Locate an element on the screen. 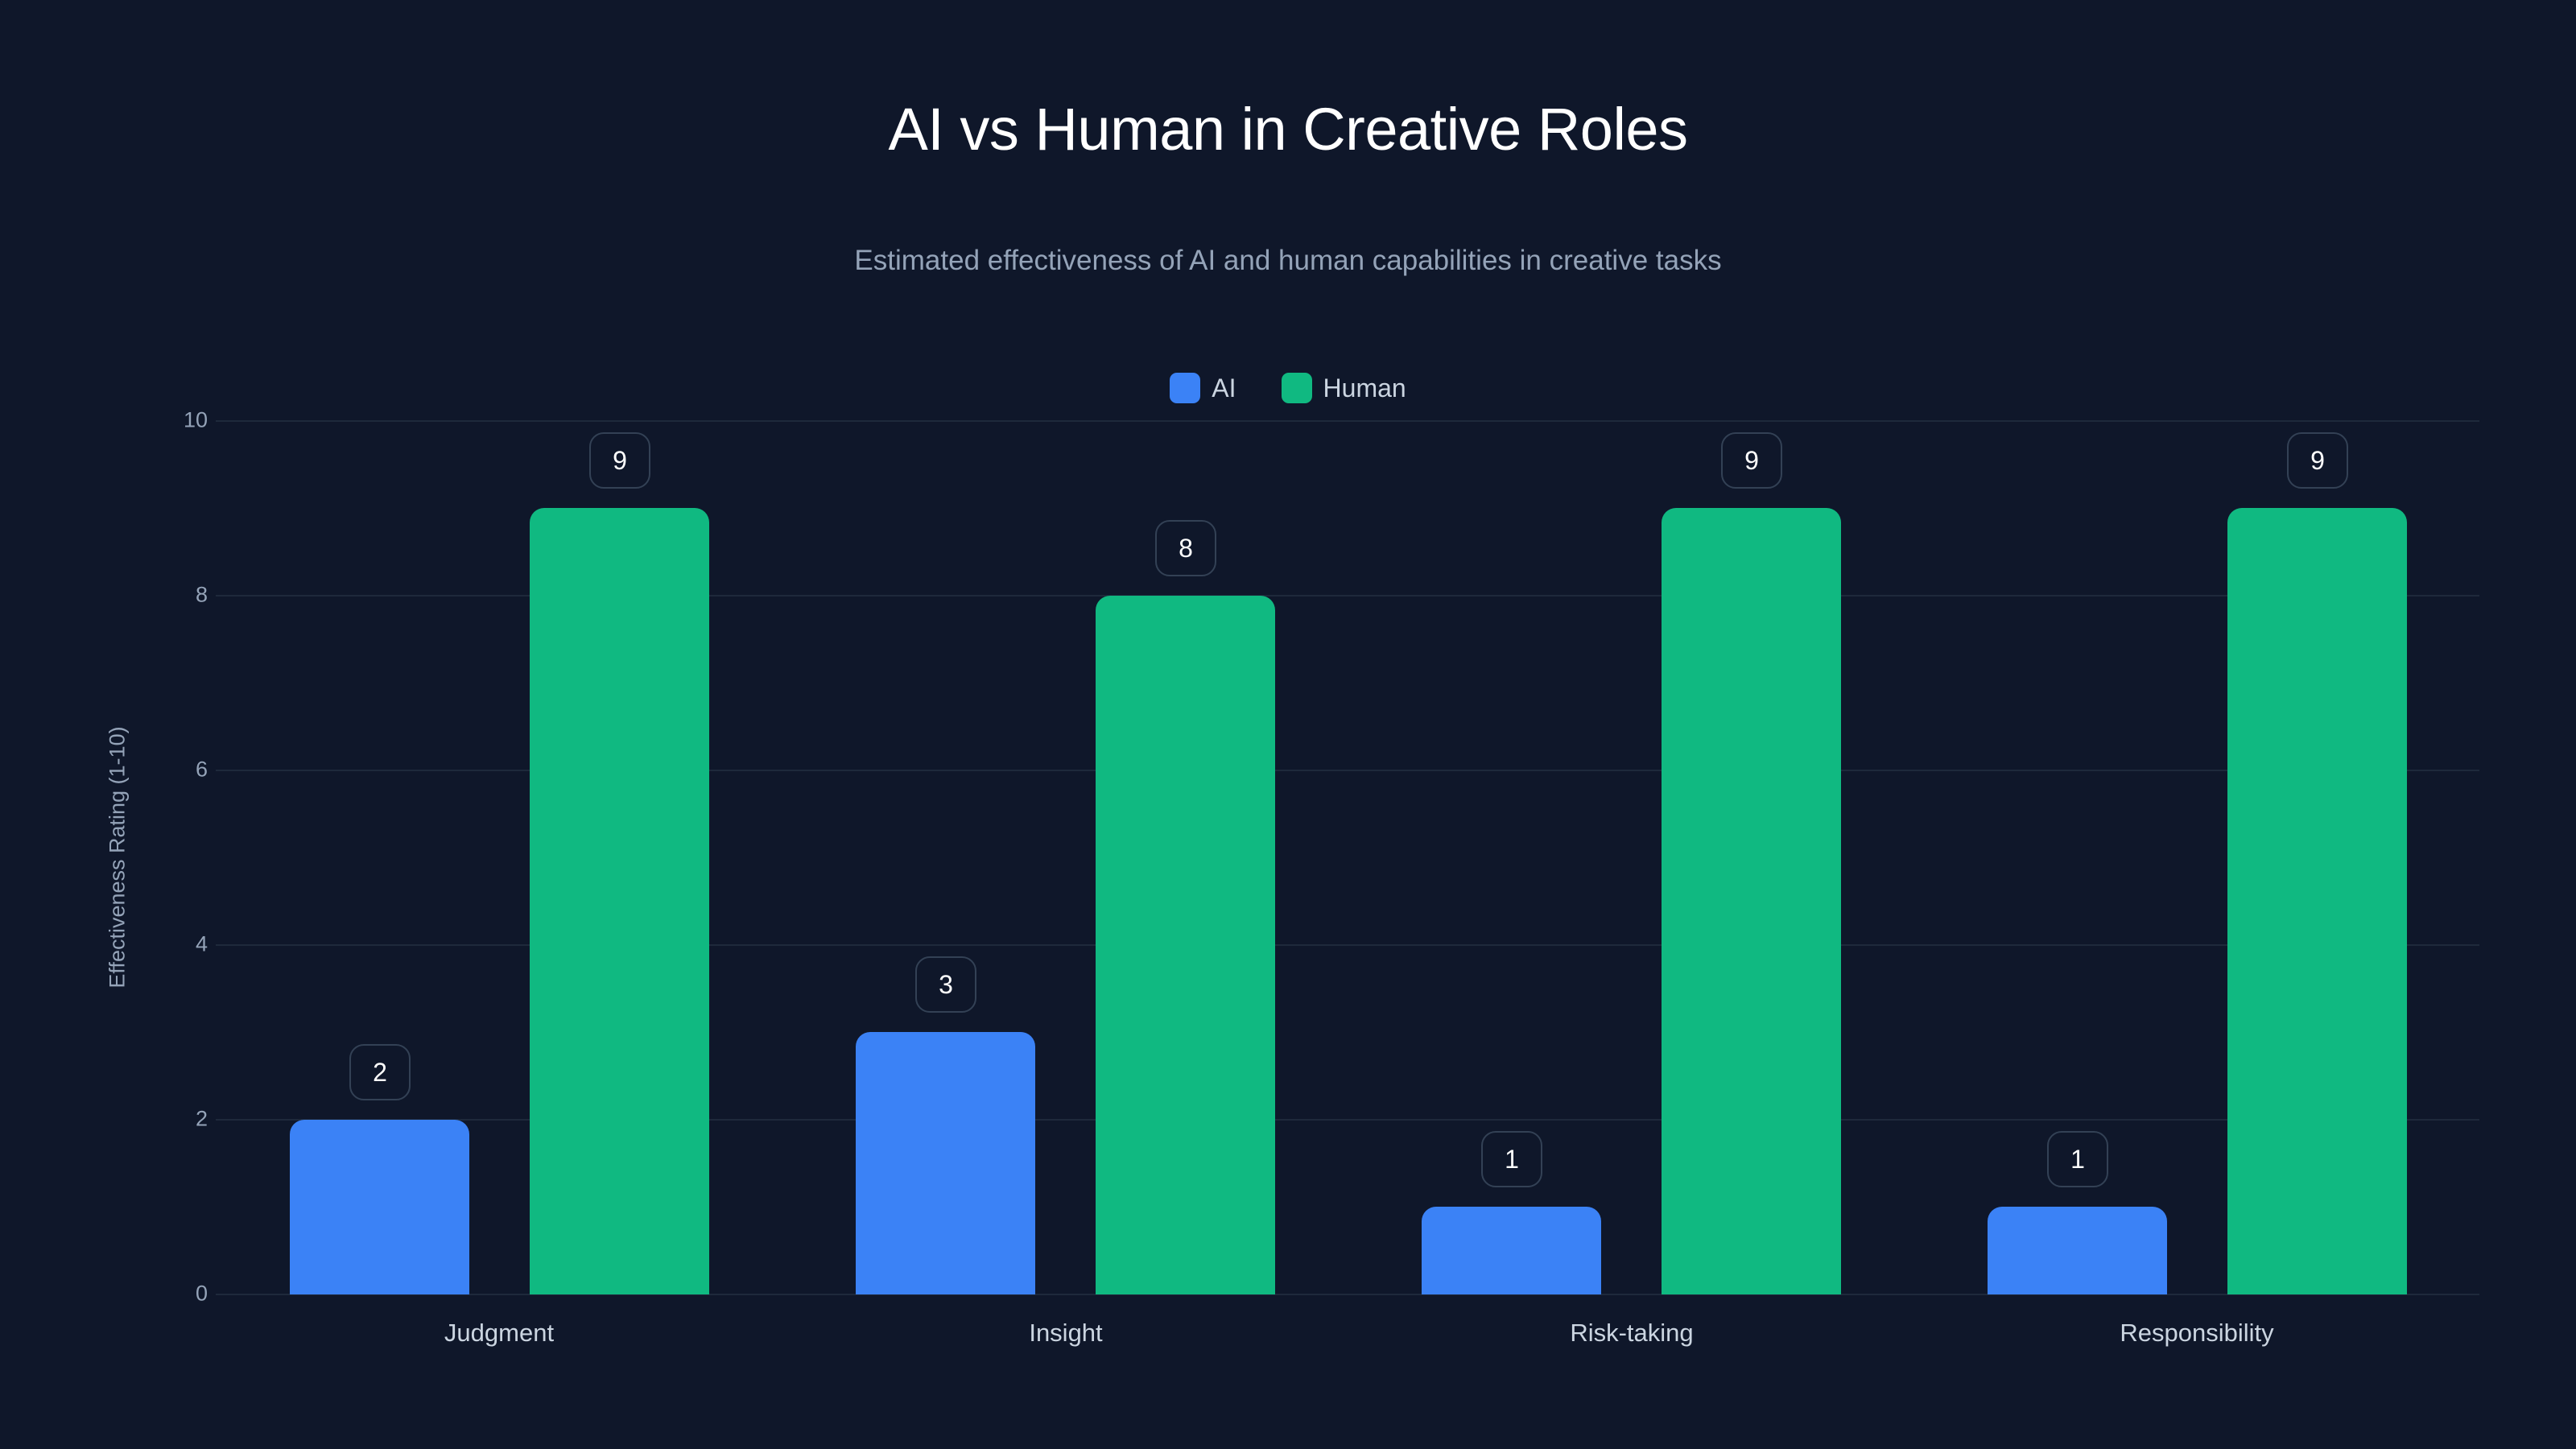 The width and height of the screenshot is (2576, 1449). legend: AI Human is located at coordinates (1288, 388).